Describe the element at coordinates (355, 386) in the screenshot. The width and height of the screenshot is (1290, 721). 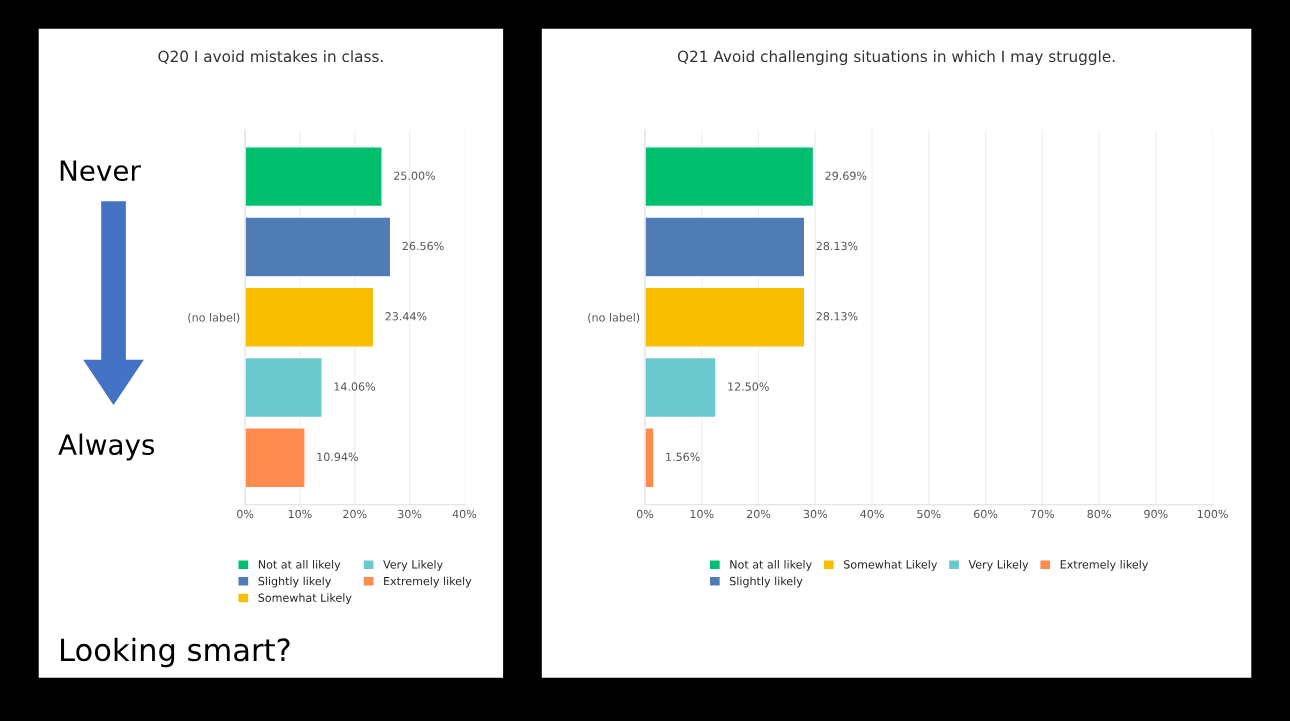
I see `data-label: 14.06%` at that location.